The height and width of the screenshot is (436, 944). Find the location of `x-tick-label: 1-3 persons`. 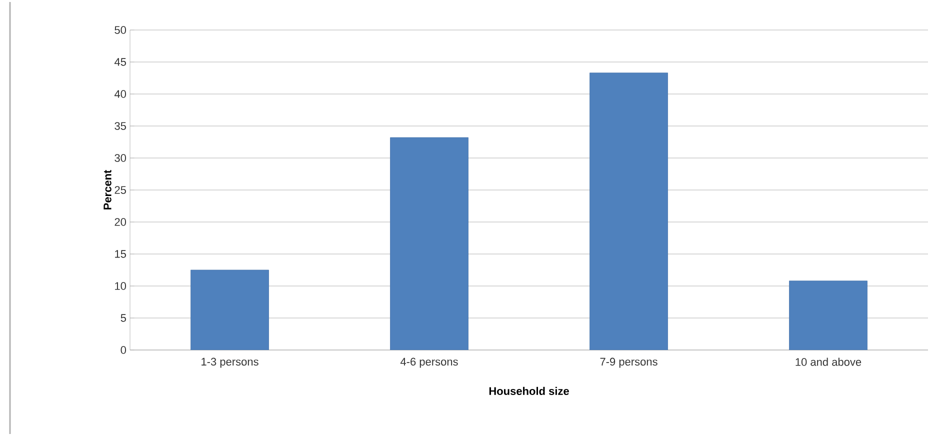

x-tick-label: 1-3 persons is located at coordinates (230, 363).